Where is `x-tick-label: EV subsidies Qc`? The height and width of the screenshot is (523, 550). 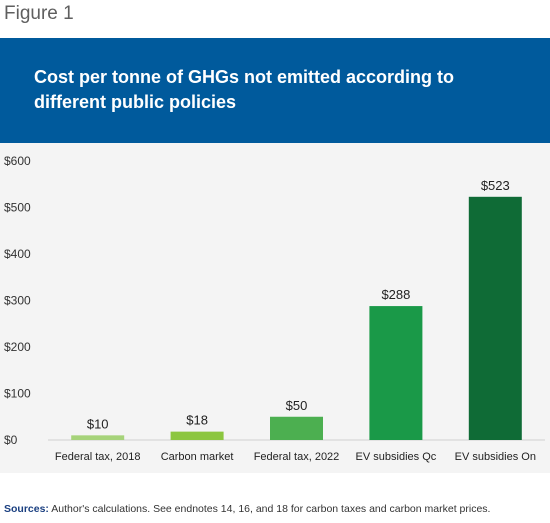
x-tick-label: EV subsidies Qc is located at coordinates (396, 457).